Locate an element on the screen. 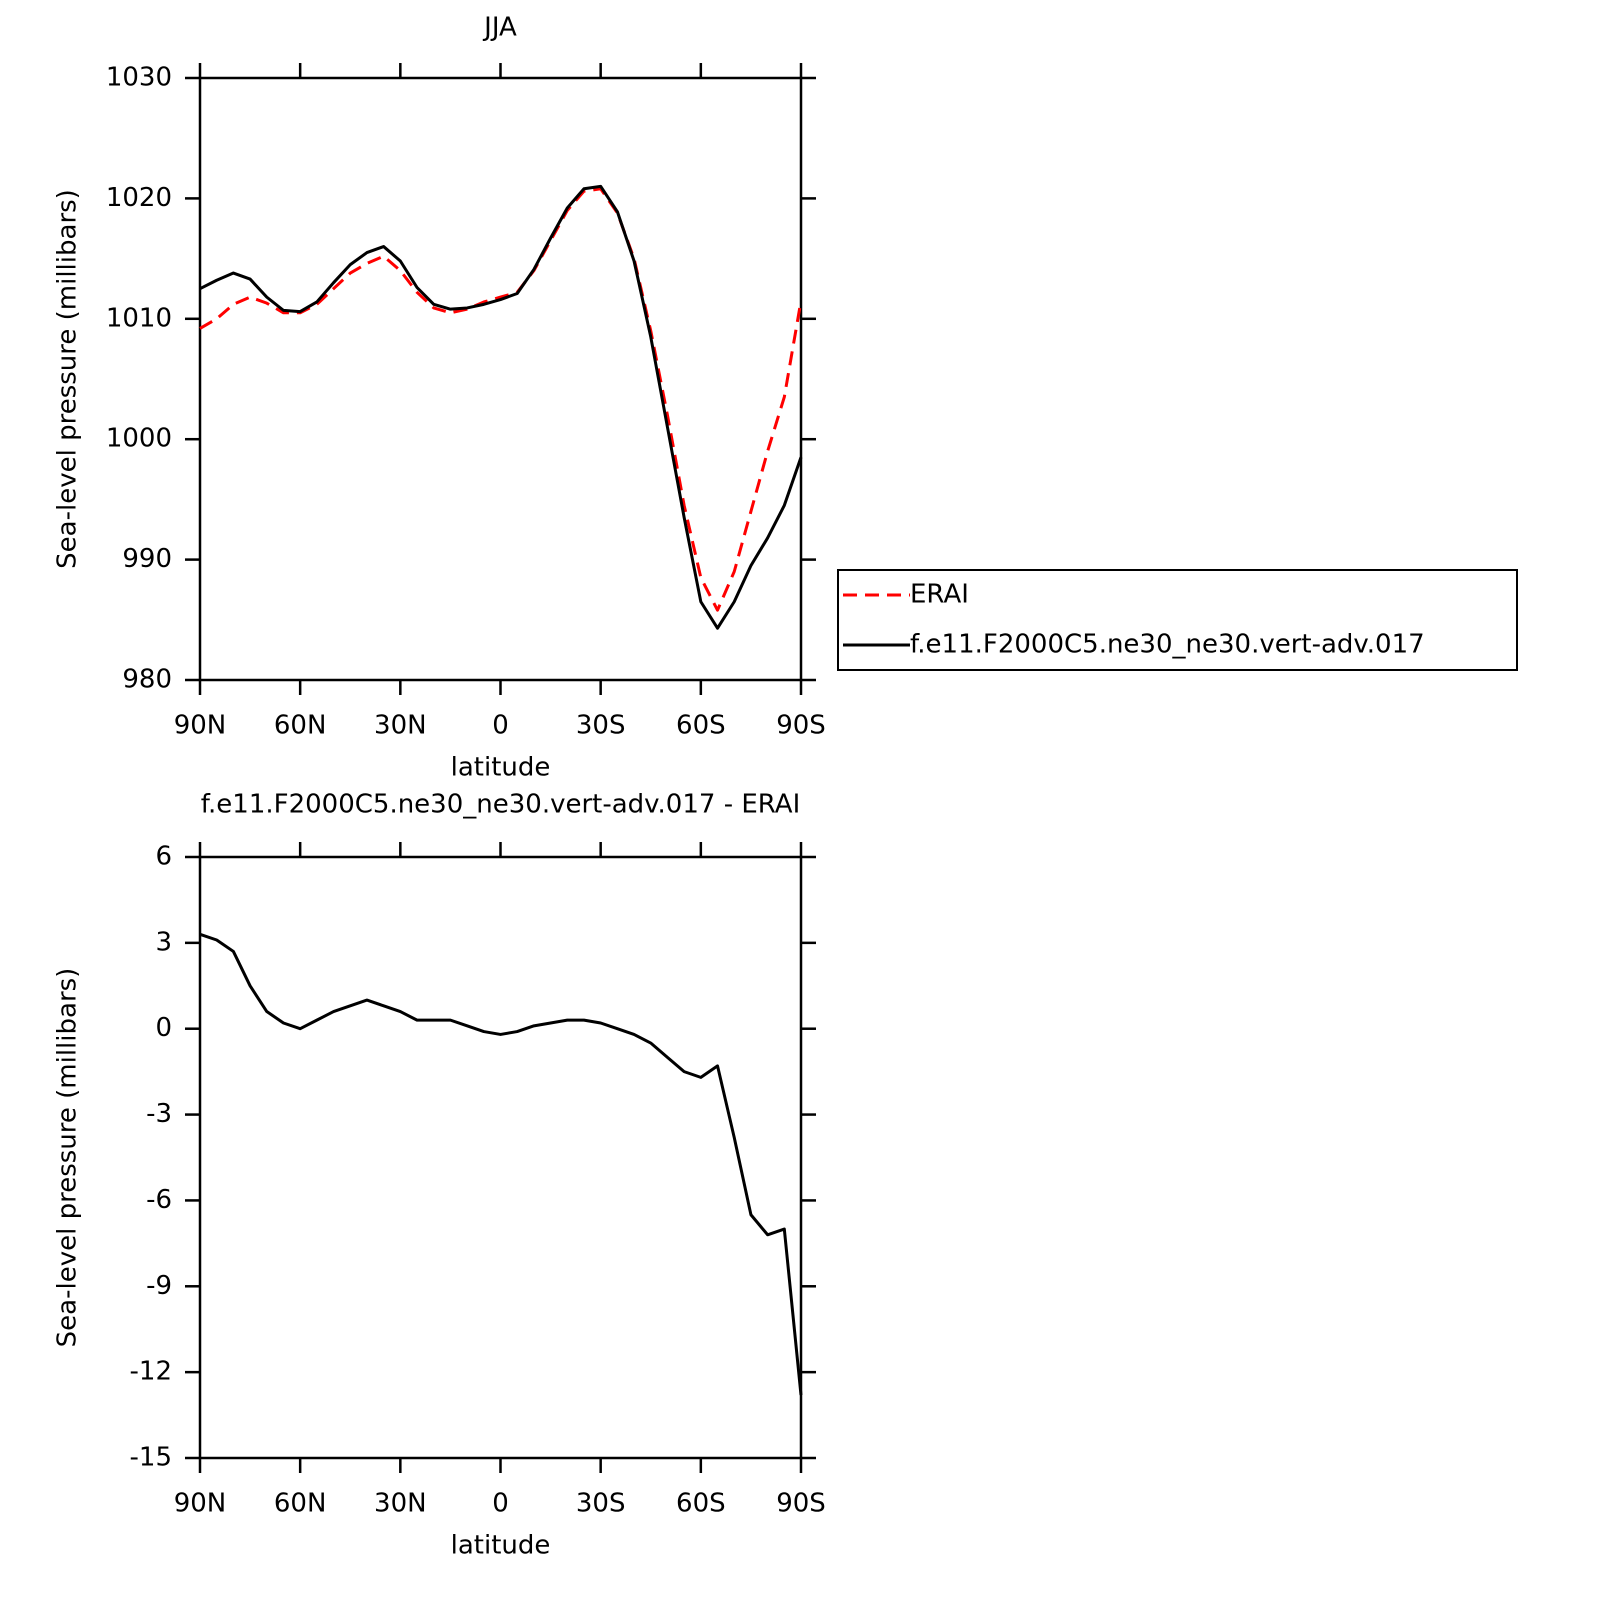  y-tick-label: -9 is located at coordinates (159, 1286).